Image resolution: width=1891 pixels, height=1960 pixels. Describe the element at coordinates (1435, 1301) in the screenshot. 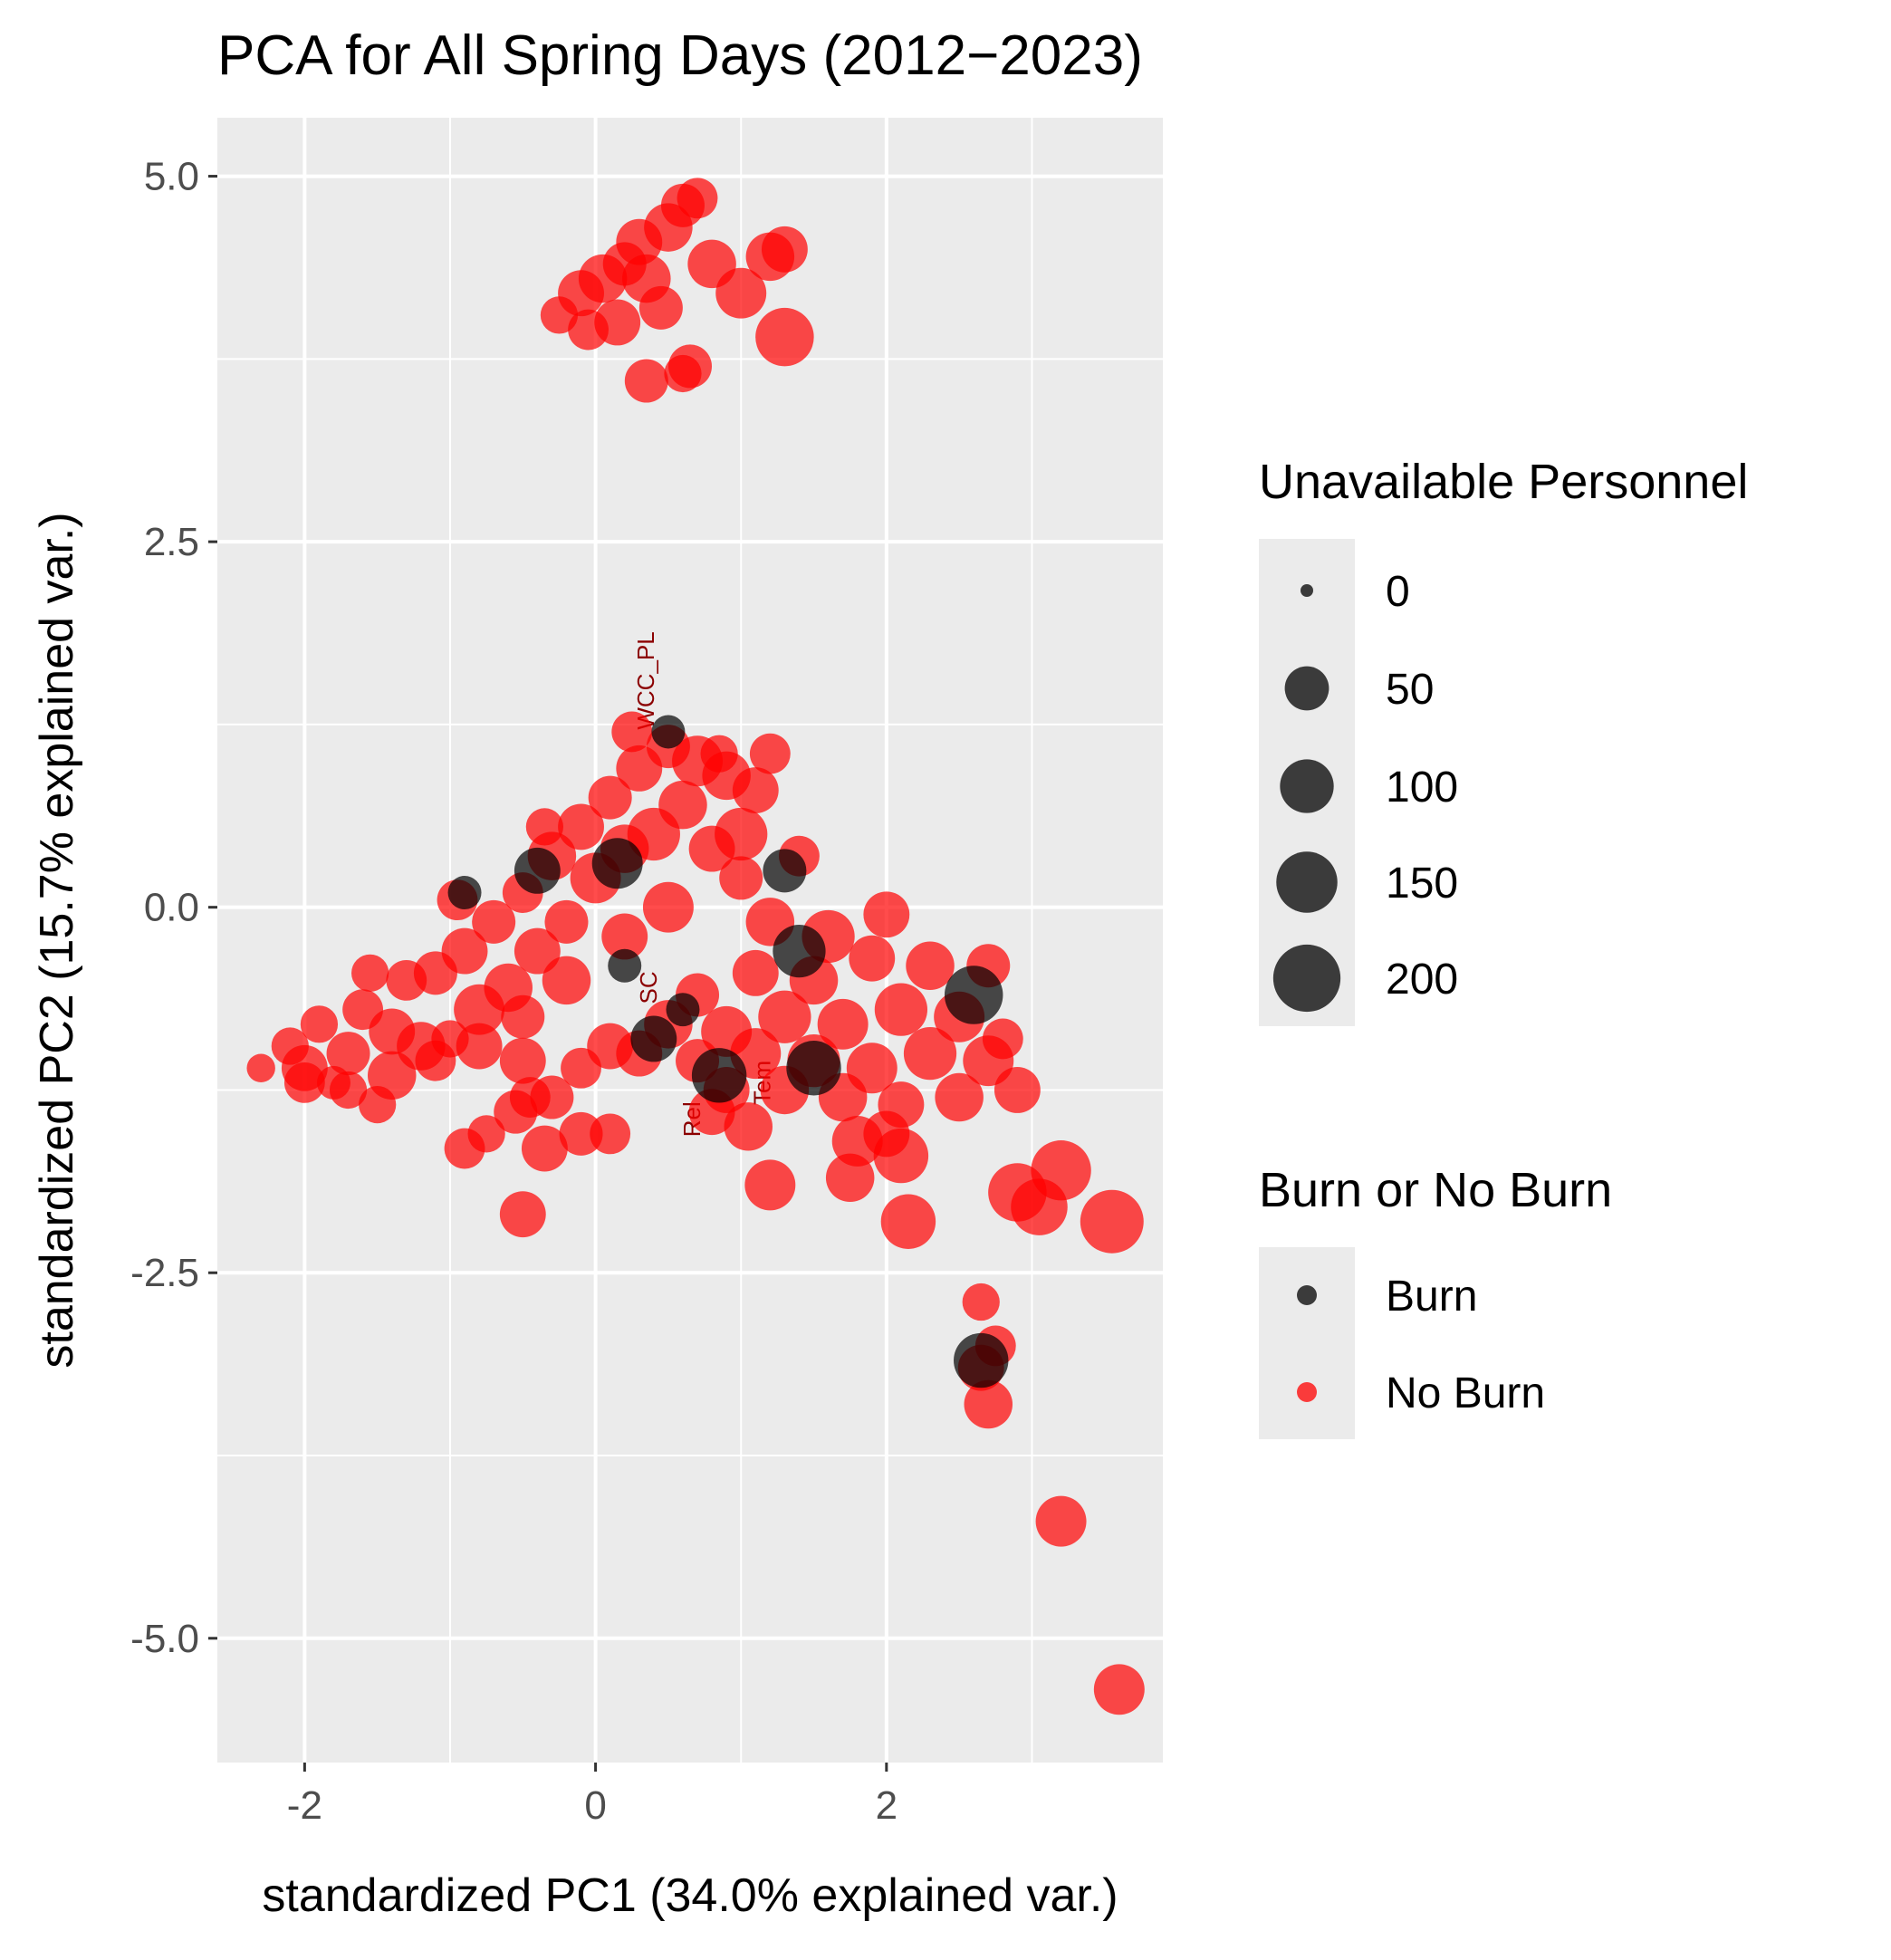

I see `legend-color: Burn or No Burn Burn No Burn` at that location.